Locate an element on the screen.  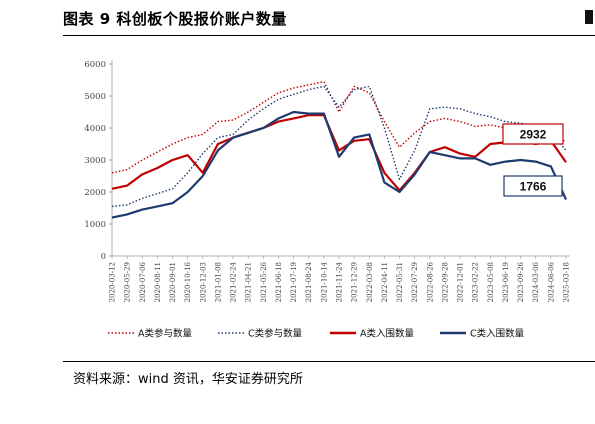
y-tick-label: 6000 is located at coordinates (95, 65).